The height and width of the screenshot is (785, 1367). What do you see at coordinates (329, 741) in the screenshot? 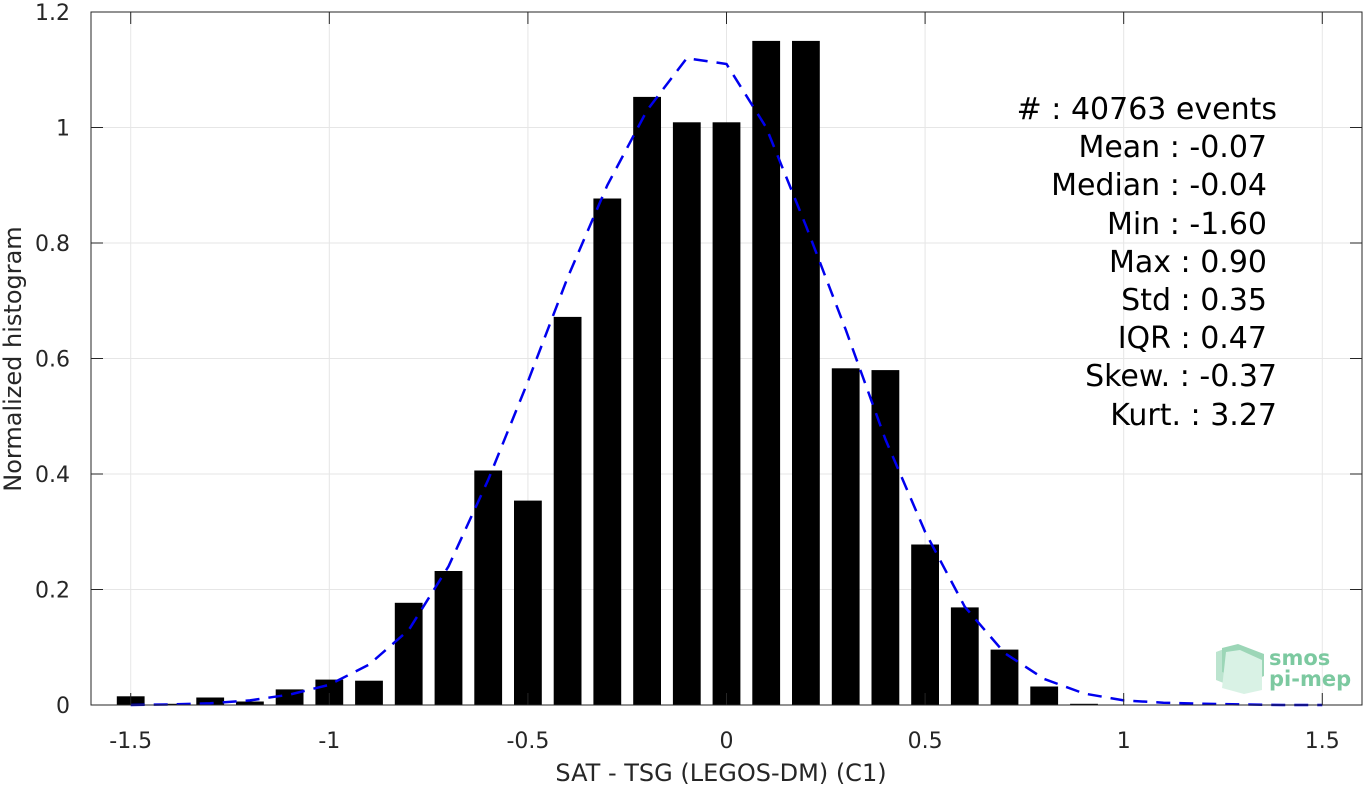
I see `x-tick-label: -1` at bounding box center [329, 741].